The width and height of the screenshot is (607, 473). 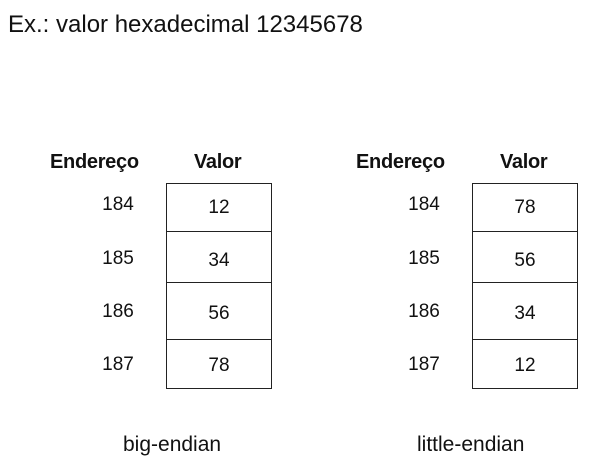 What do you see at coordinates (525, 286) in the screenshot?
I see `value-column-box: 78 56 34 12` at bounding box center [525, 286].